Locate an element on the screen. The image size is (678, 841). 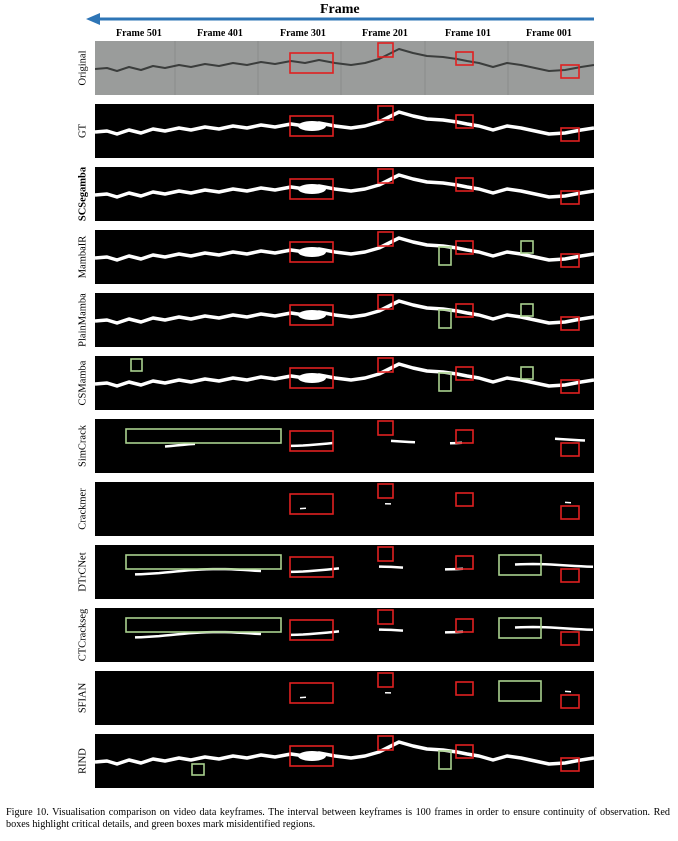
comparison-row: CSMamba is located at coordinates (336, 383).